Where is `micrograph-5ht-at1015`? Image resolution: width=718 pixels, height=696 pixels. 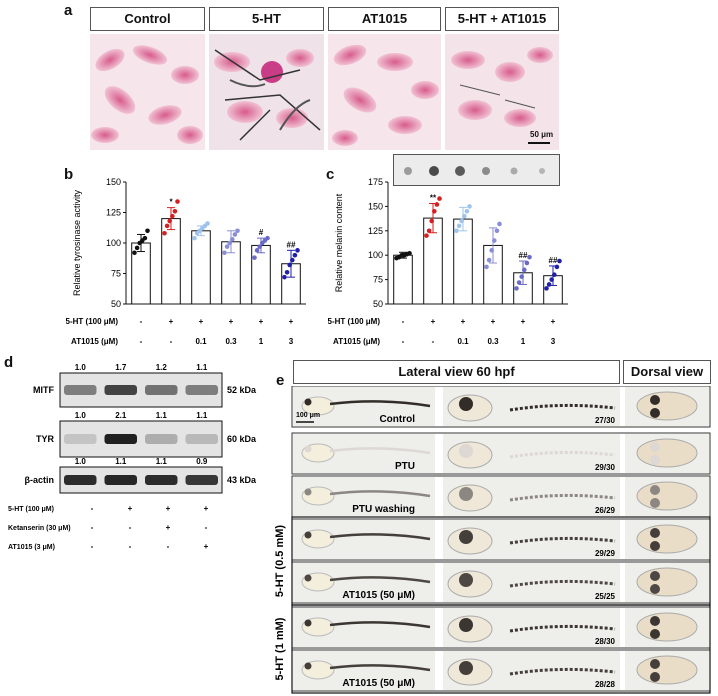 micrograph-5ht-at1015 is located at coordinates (502, 92).